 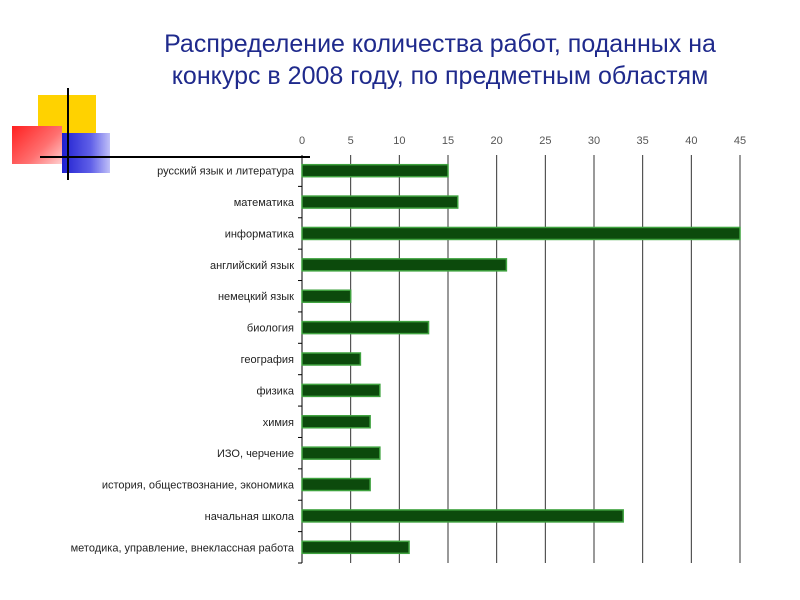 What do you see at coordinates (643, 141) in the screenshot?
I see `x-tick-label: 35` at bounding box center [643, 141].